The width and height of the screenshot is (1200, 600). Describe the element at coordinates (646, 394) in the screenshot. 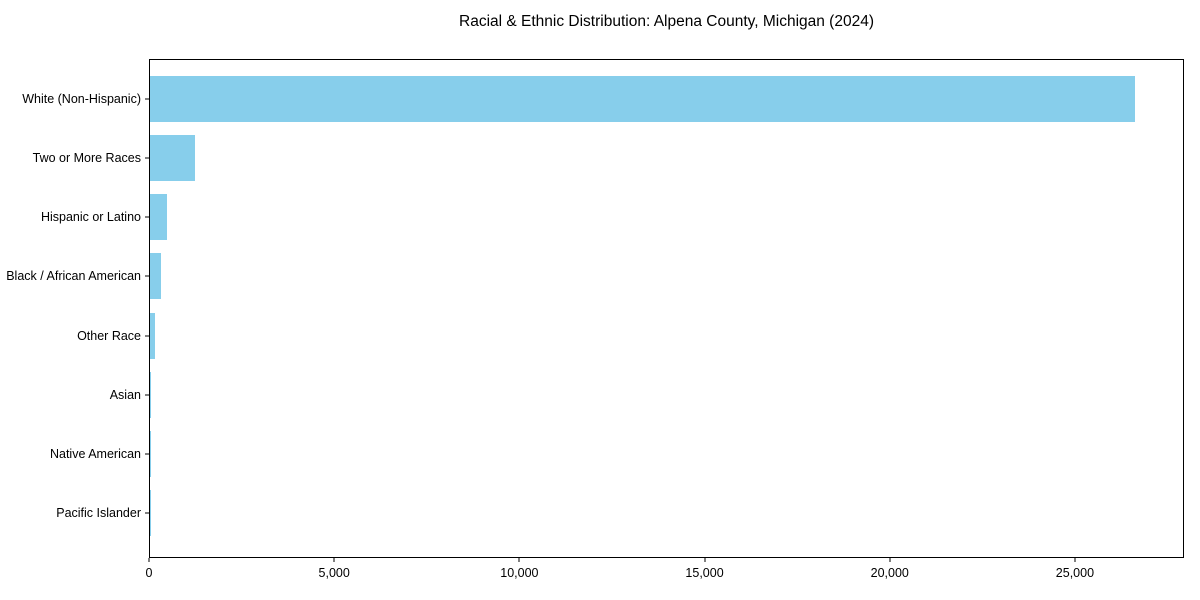

I see `bar-row: Asian` at that location.